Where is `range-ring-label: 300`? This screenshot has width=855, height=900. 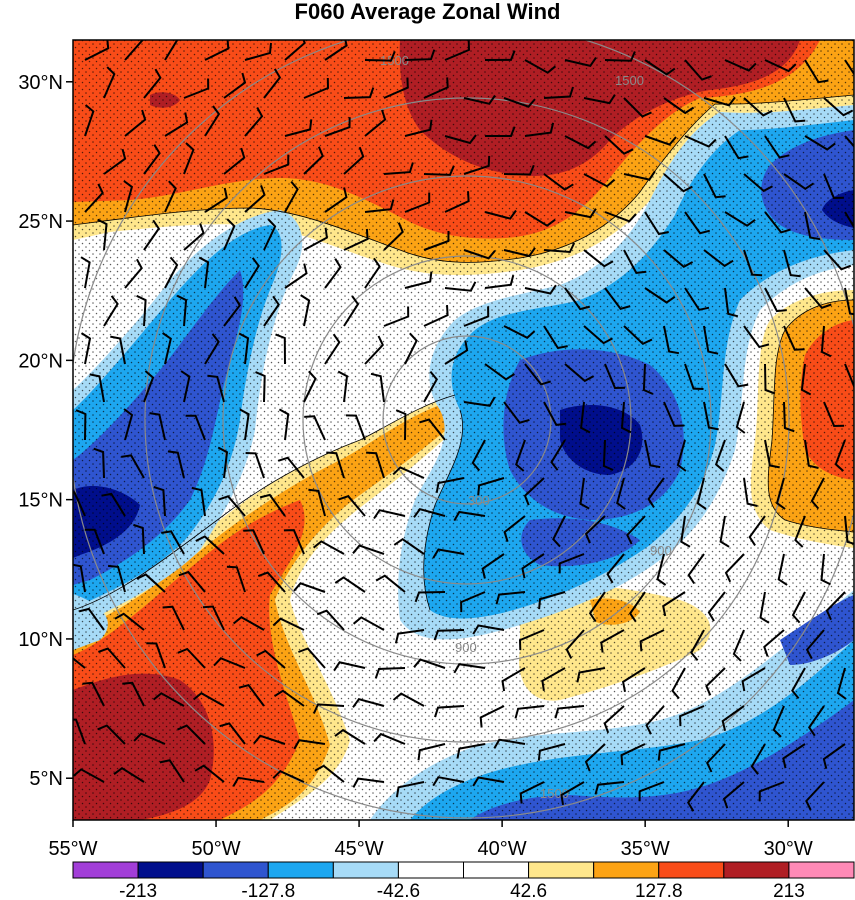
range-ring-label: 300 is located at coordinates (479, 500).